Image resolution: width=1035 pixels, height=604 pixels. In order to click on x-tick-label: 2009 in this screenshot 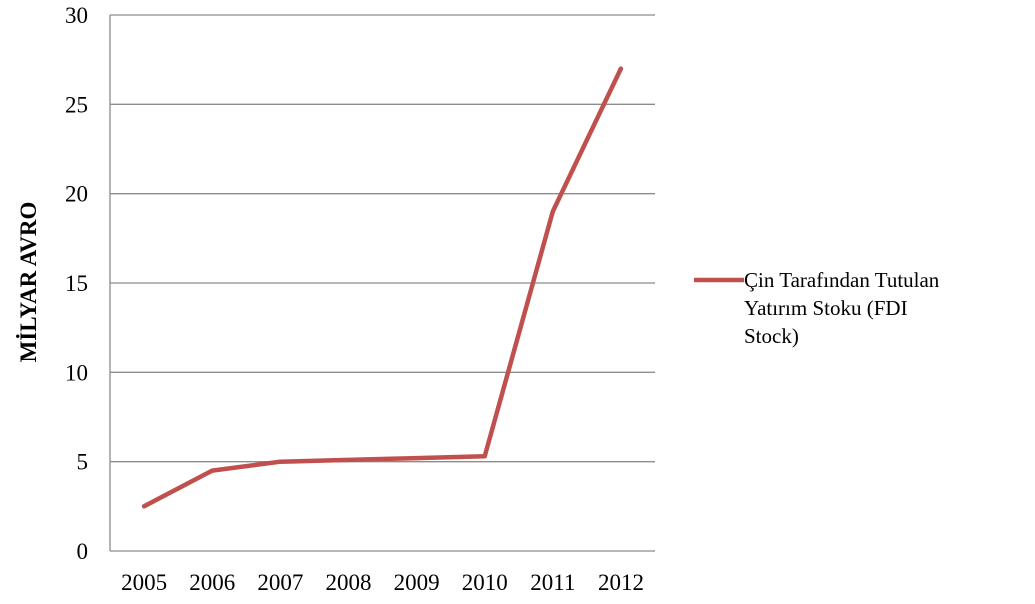, I will do `click(417, 582)`.